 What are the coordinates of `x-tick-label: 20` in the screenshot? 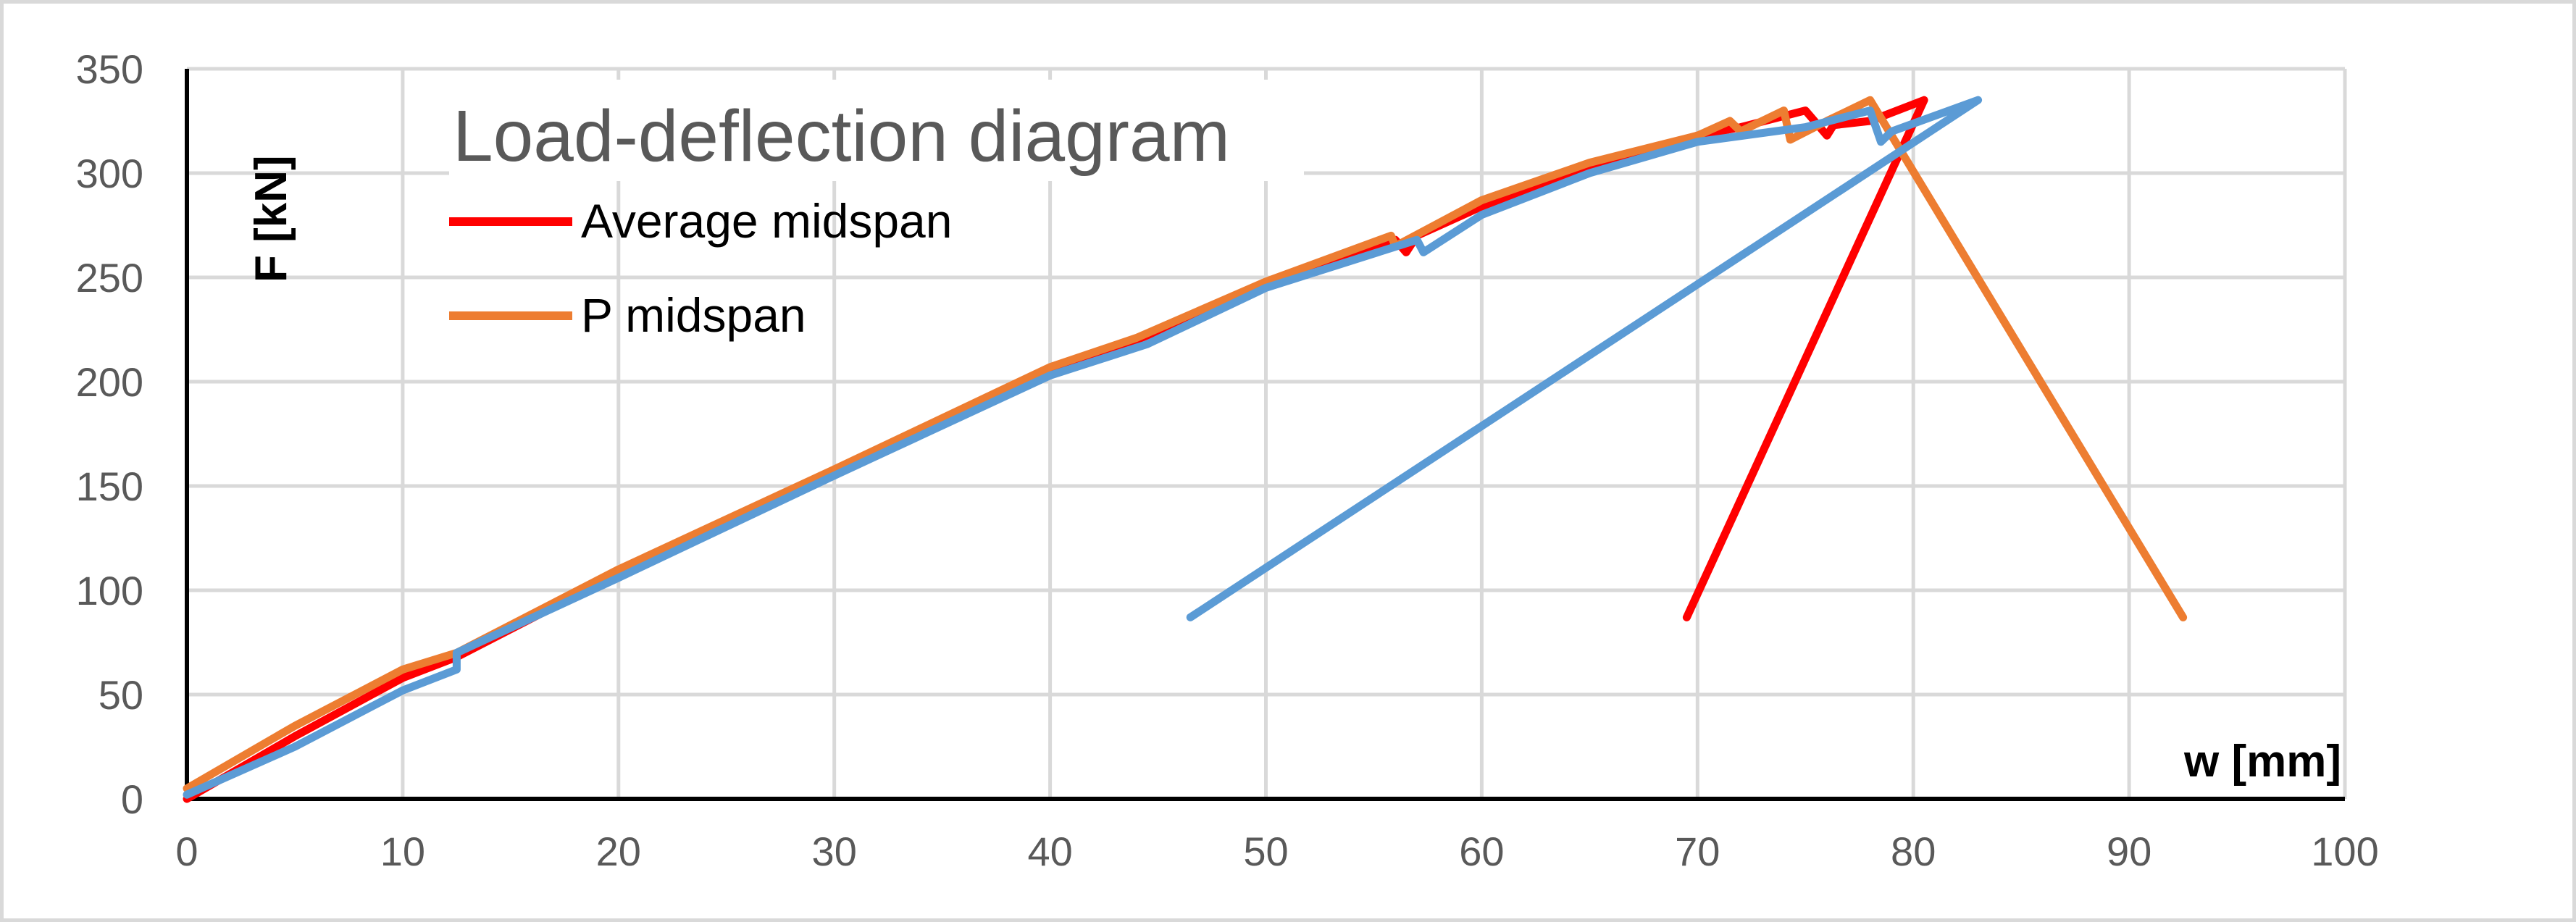 It's located at (618, 851).